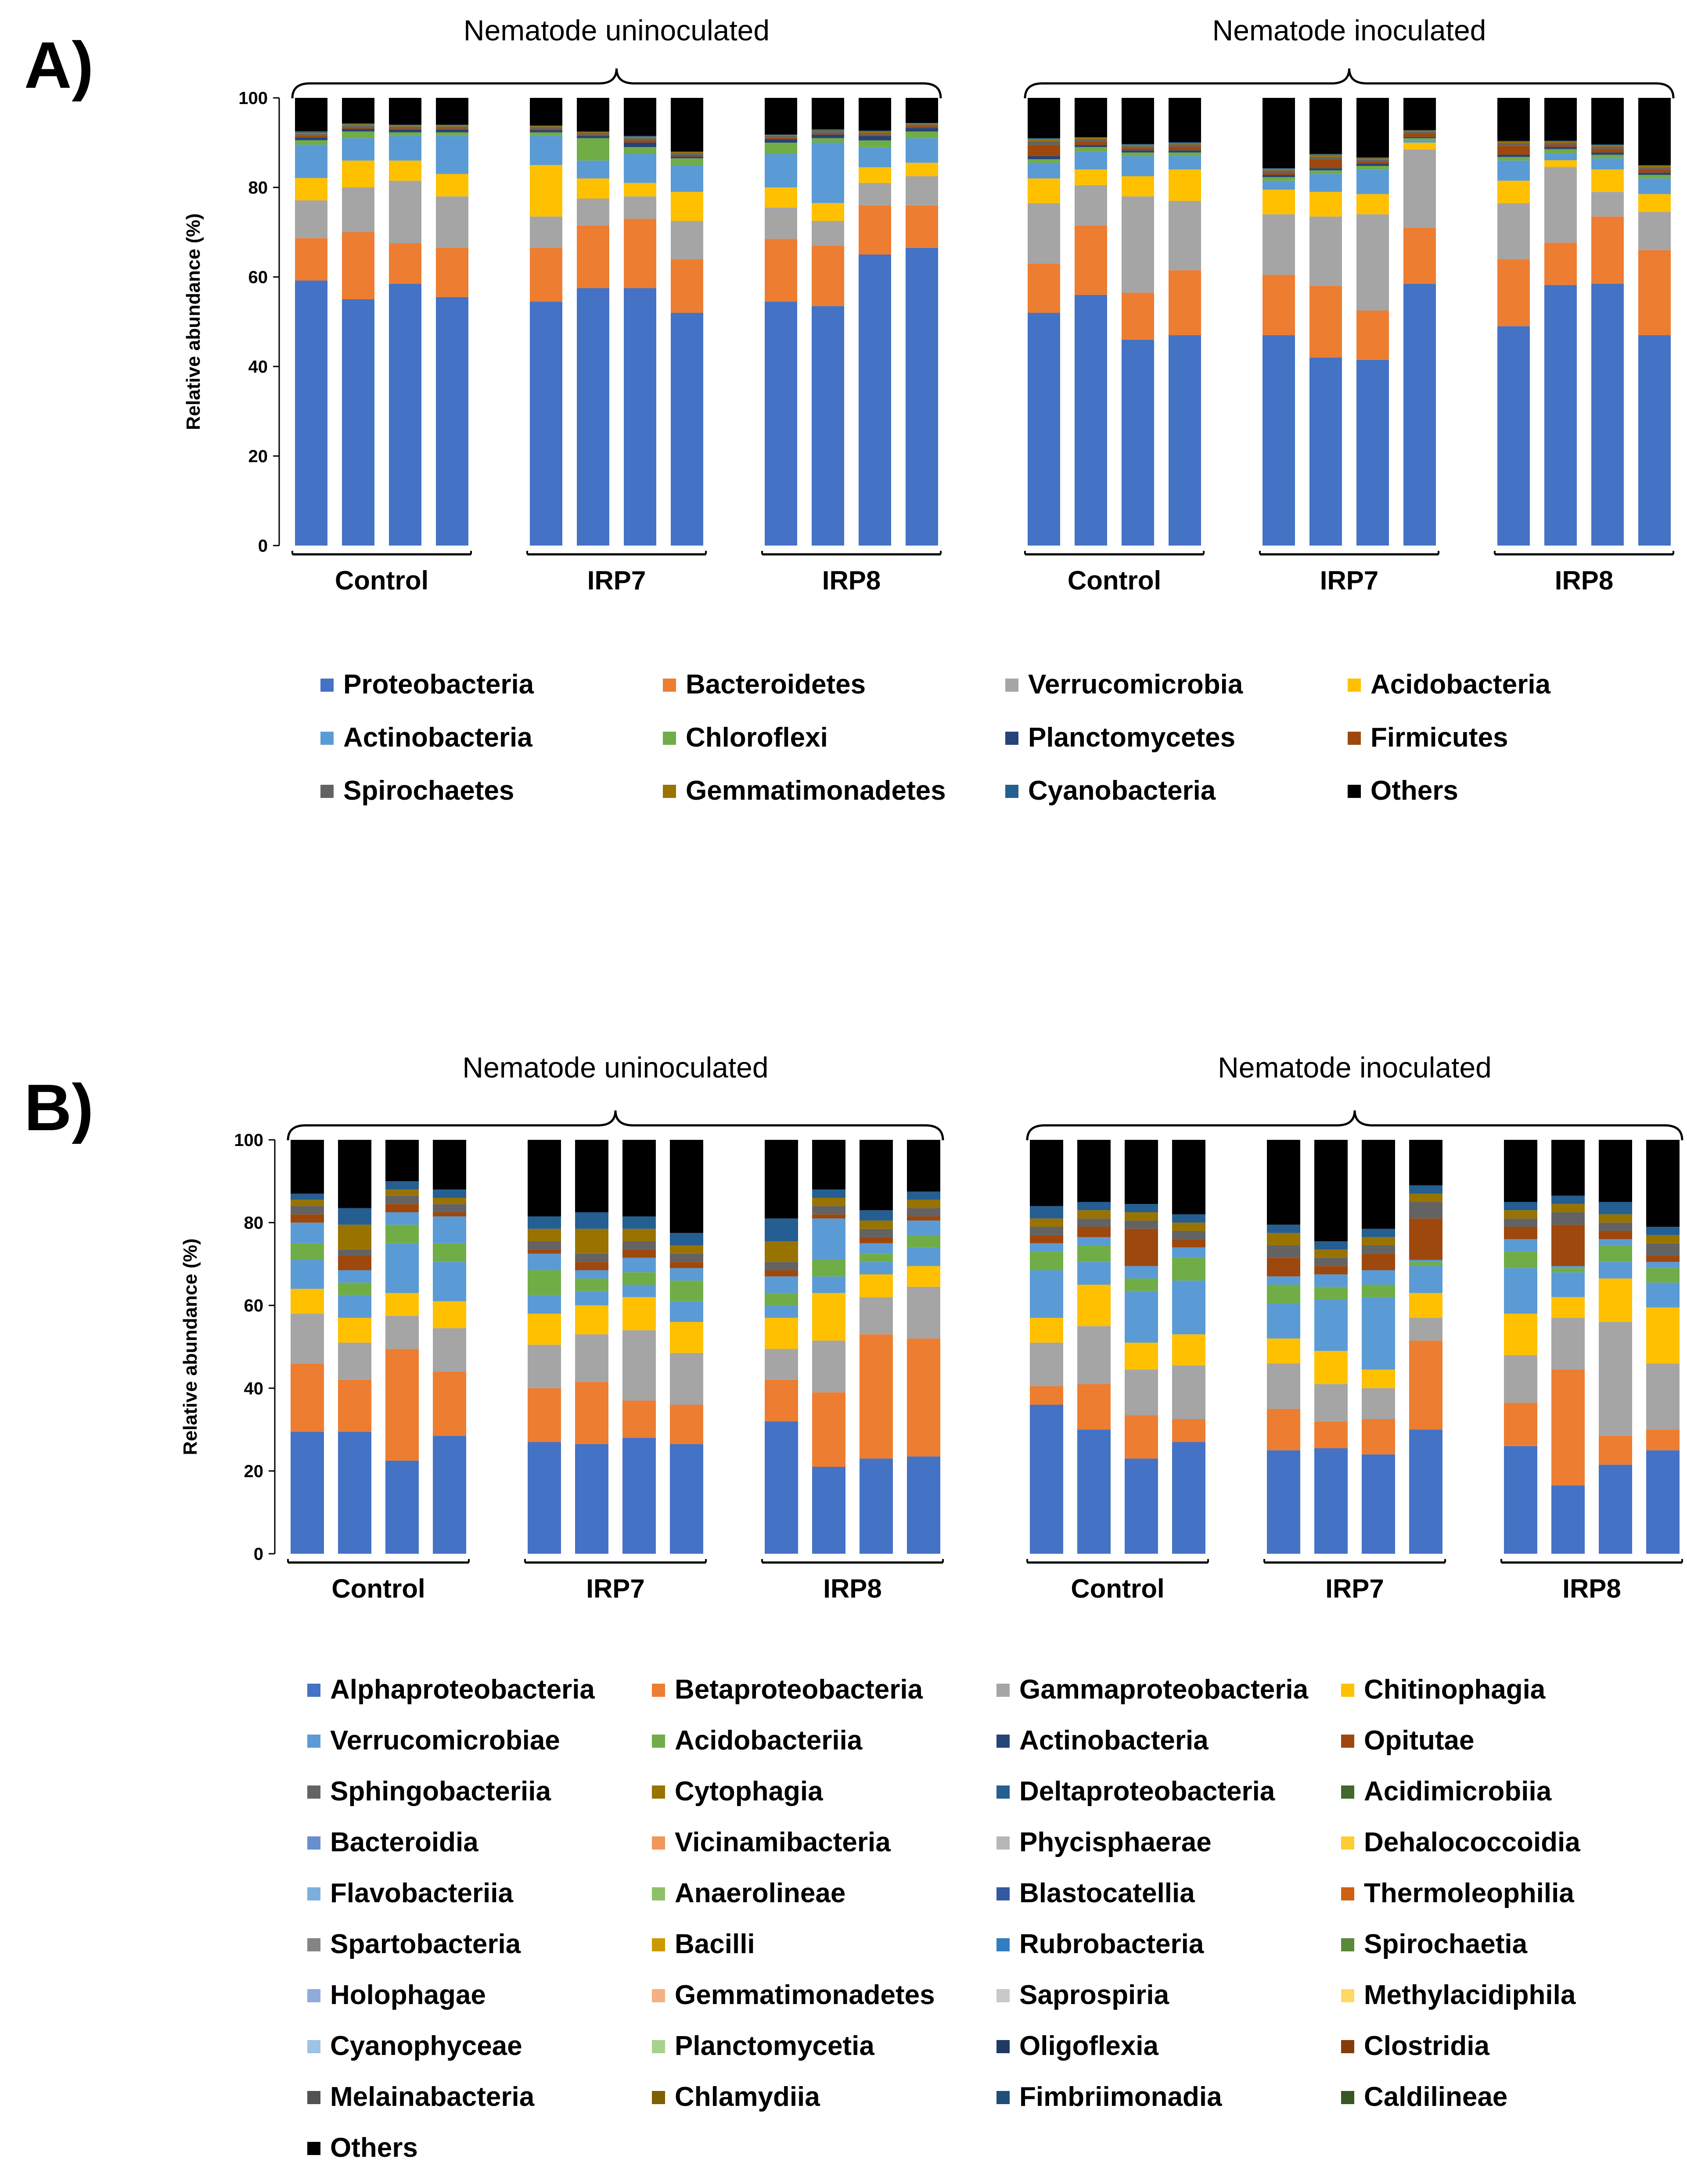  I want to click on panel-a-bar-segment-acidobacteria, so click(1607, 180).